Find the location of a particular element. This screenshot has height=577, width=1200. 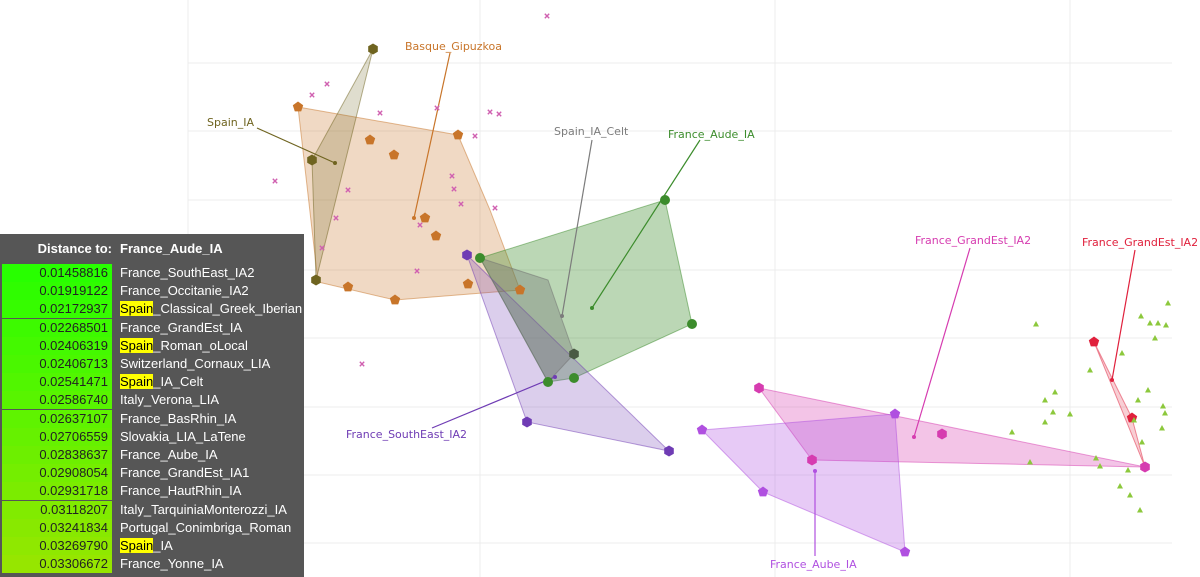

hull-france-aube-ia is located at coordinates (803, 483).